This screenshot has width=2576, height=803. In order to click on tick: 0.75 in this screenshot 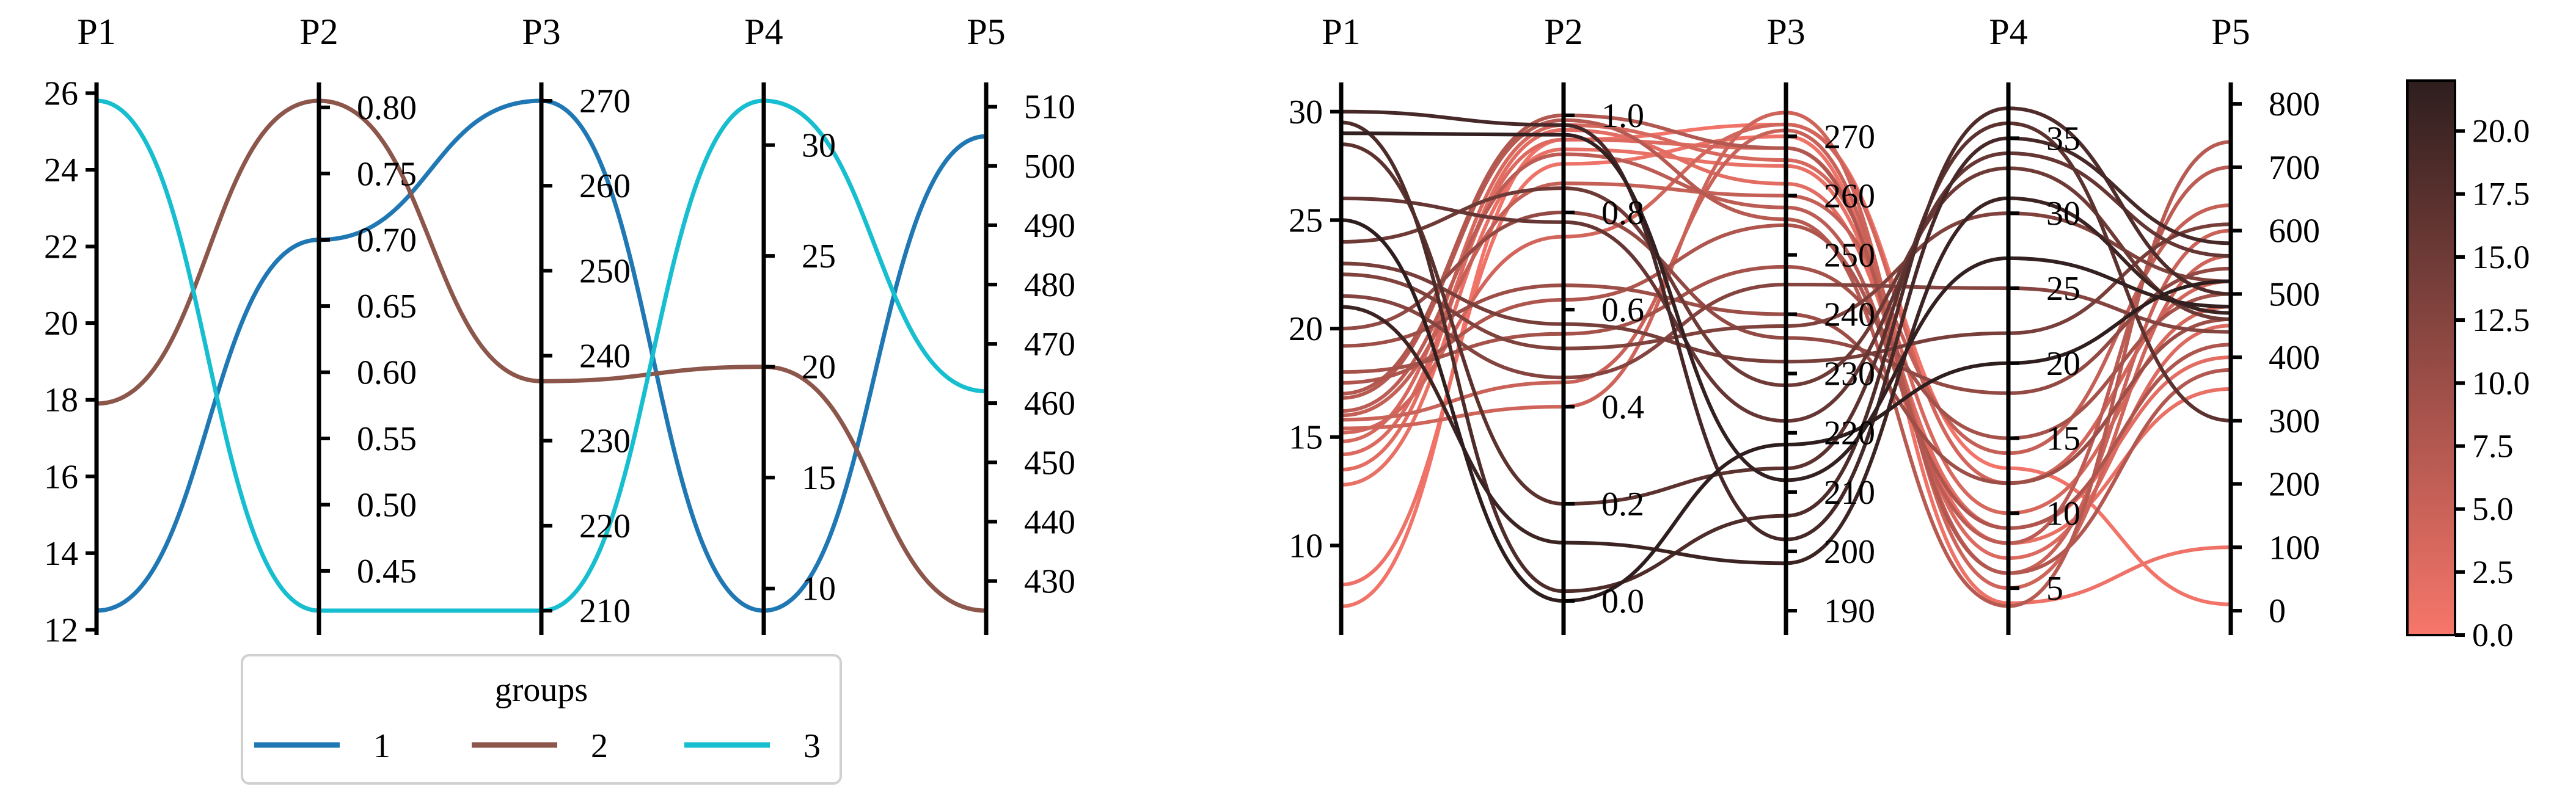, I will do `click(368, 174)`.